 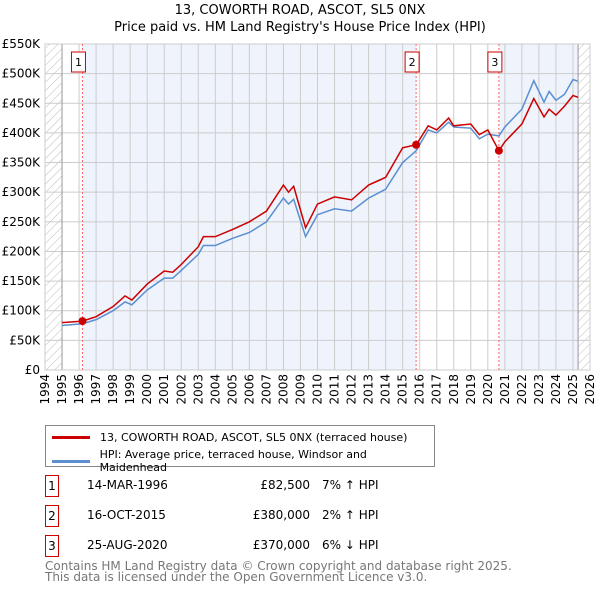 I want to click on x-tick-label: 2026, so click(x=590, y=389).